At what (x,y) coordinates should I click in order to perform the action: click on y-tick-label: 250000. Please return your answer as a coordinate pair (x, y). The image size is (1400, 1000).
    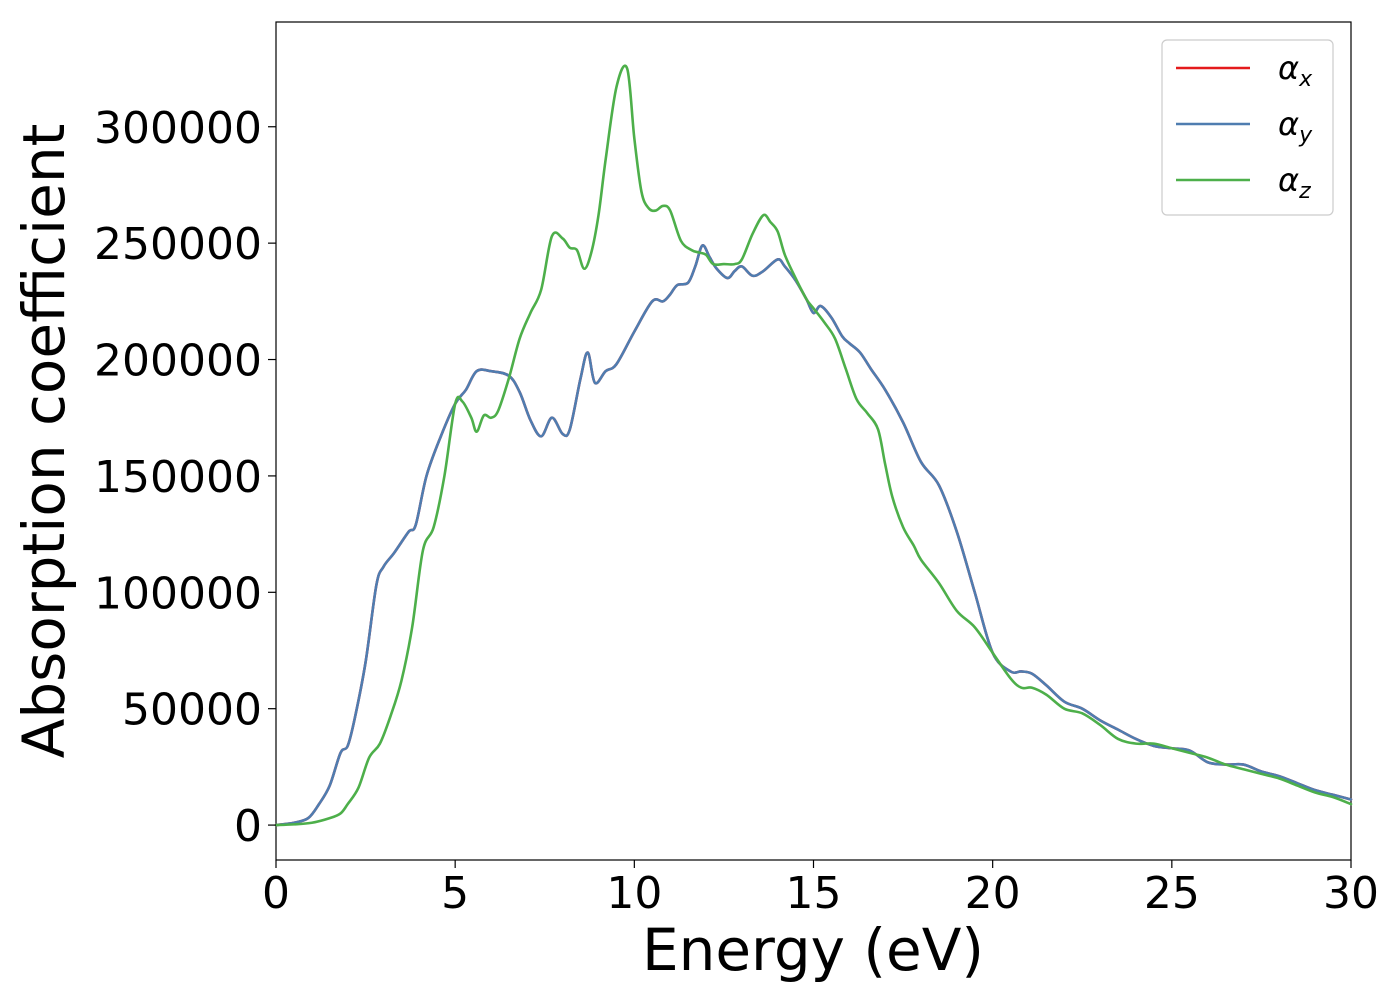
    Looking at the image, I should click on (178, 244).